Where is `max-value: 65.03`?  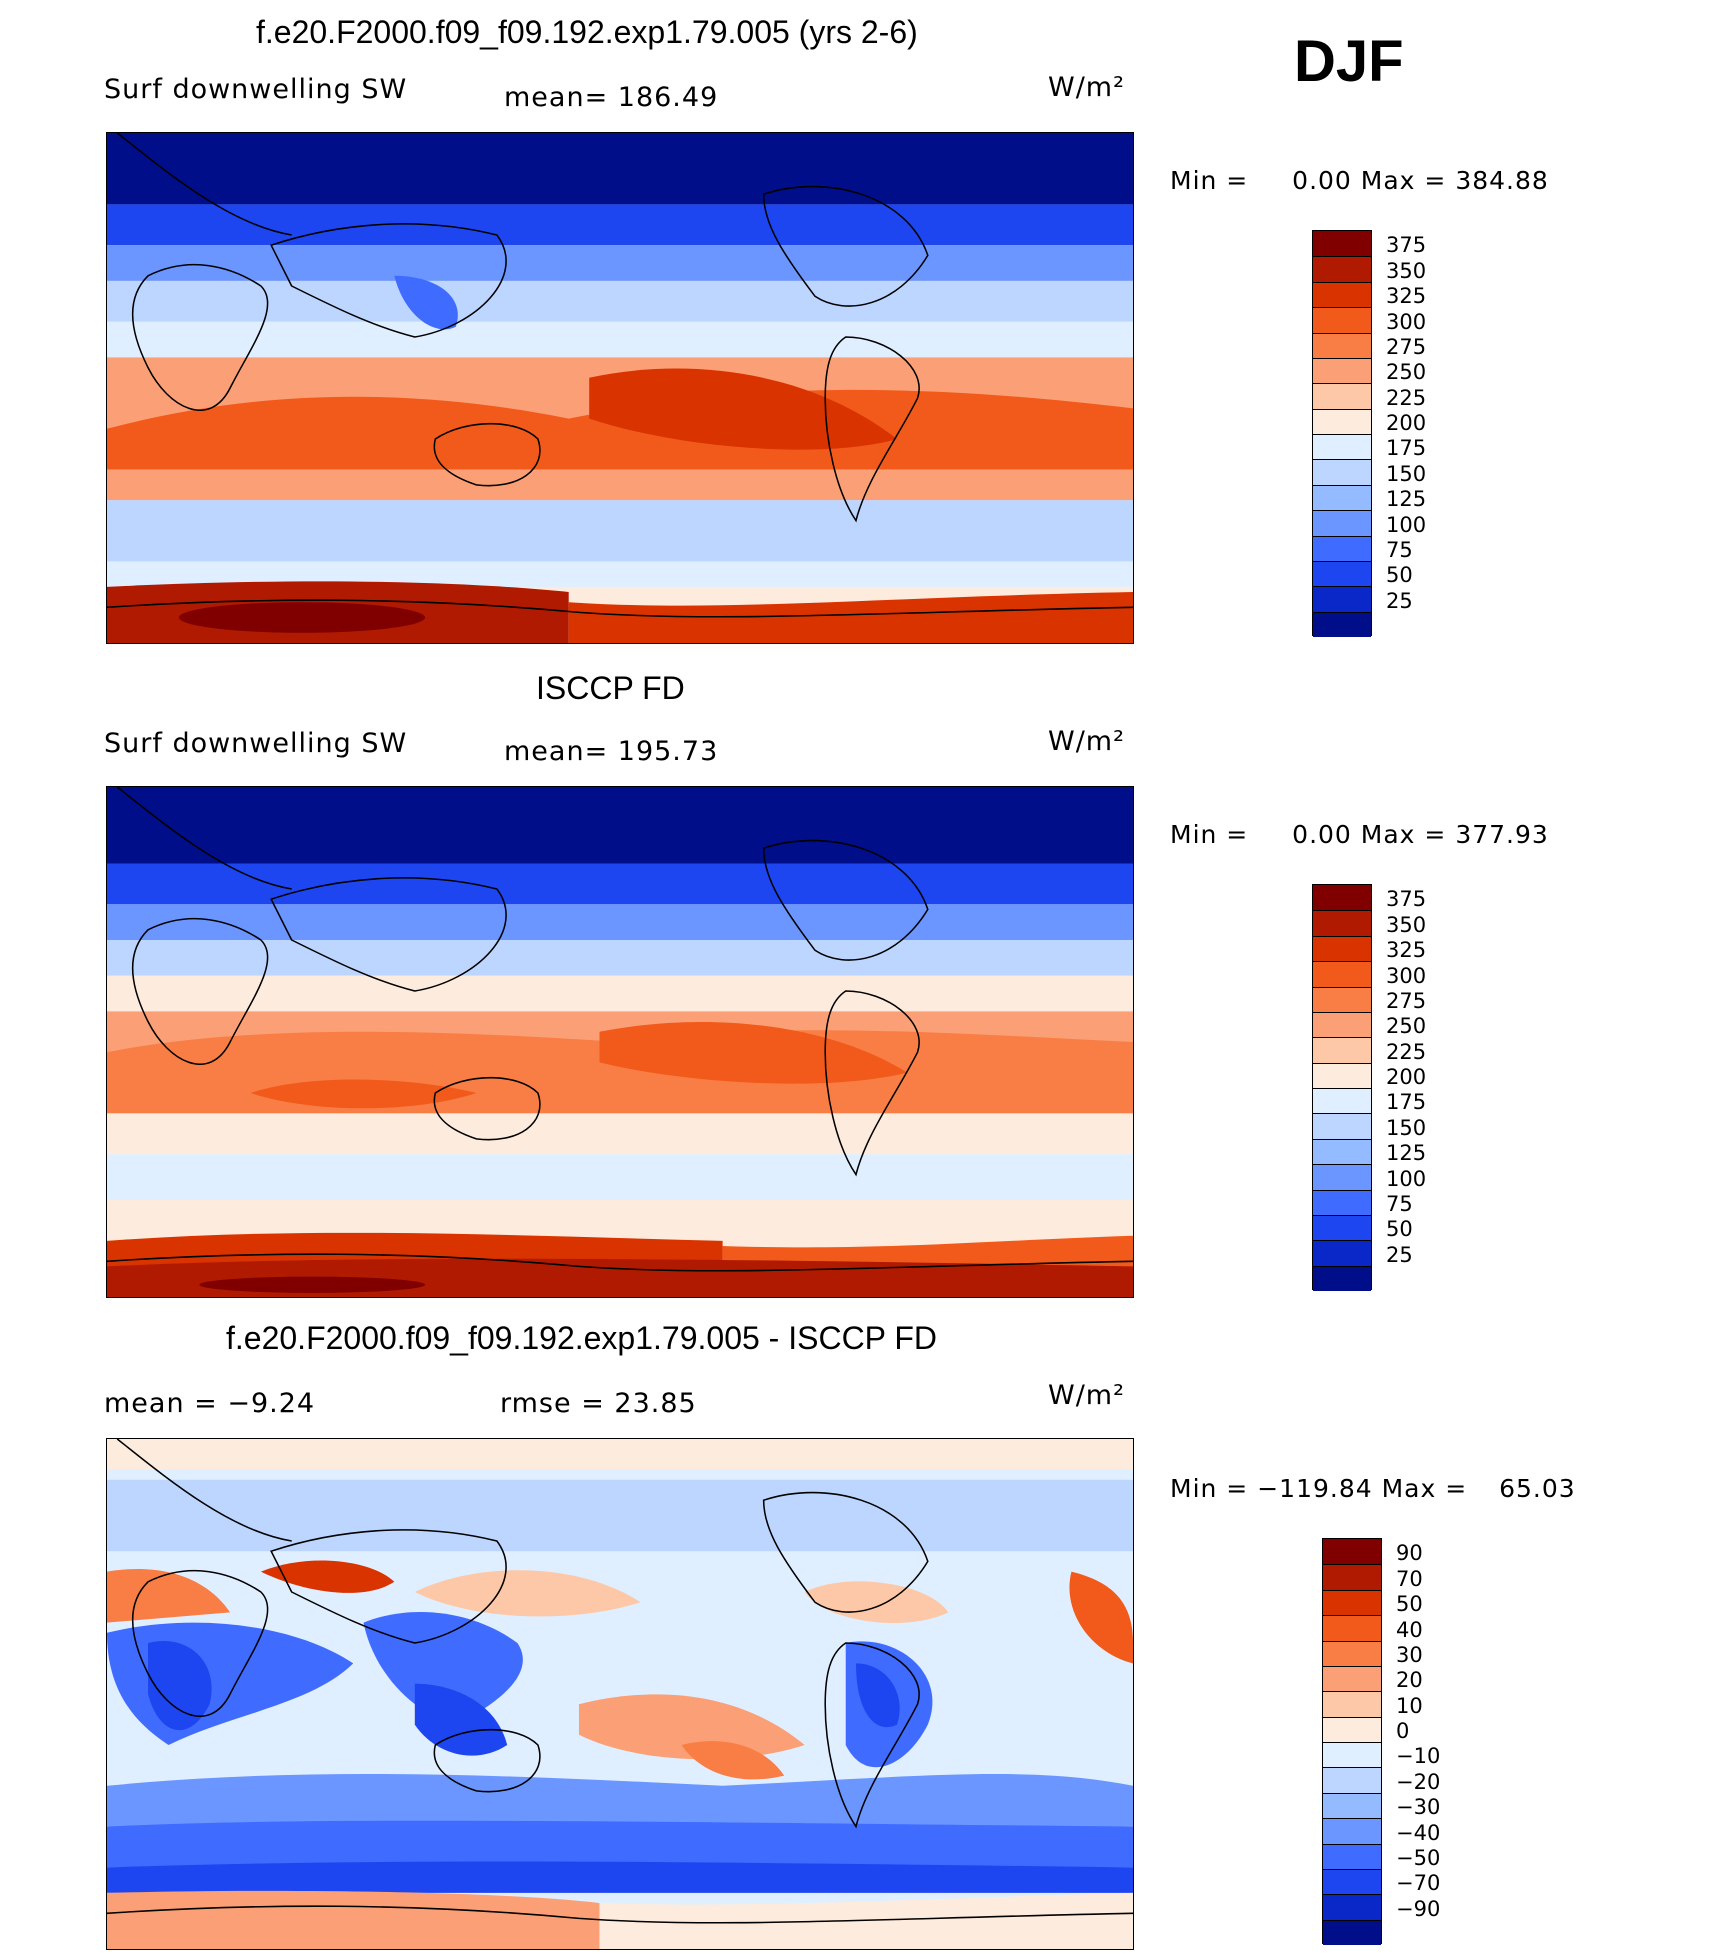
max-value: 65.03 is located at coordinates (1537, 1488).